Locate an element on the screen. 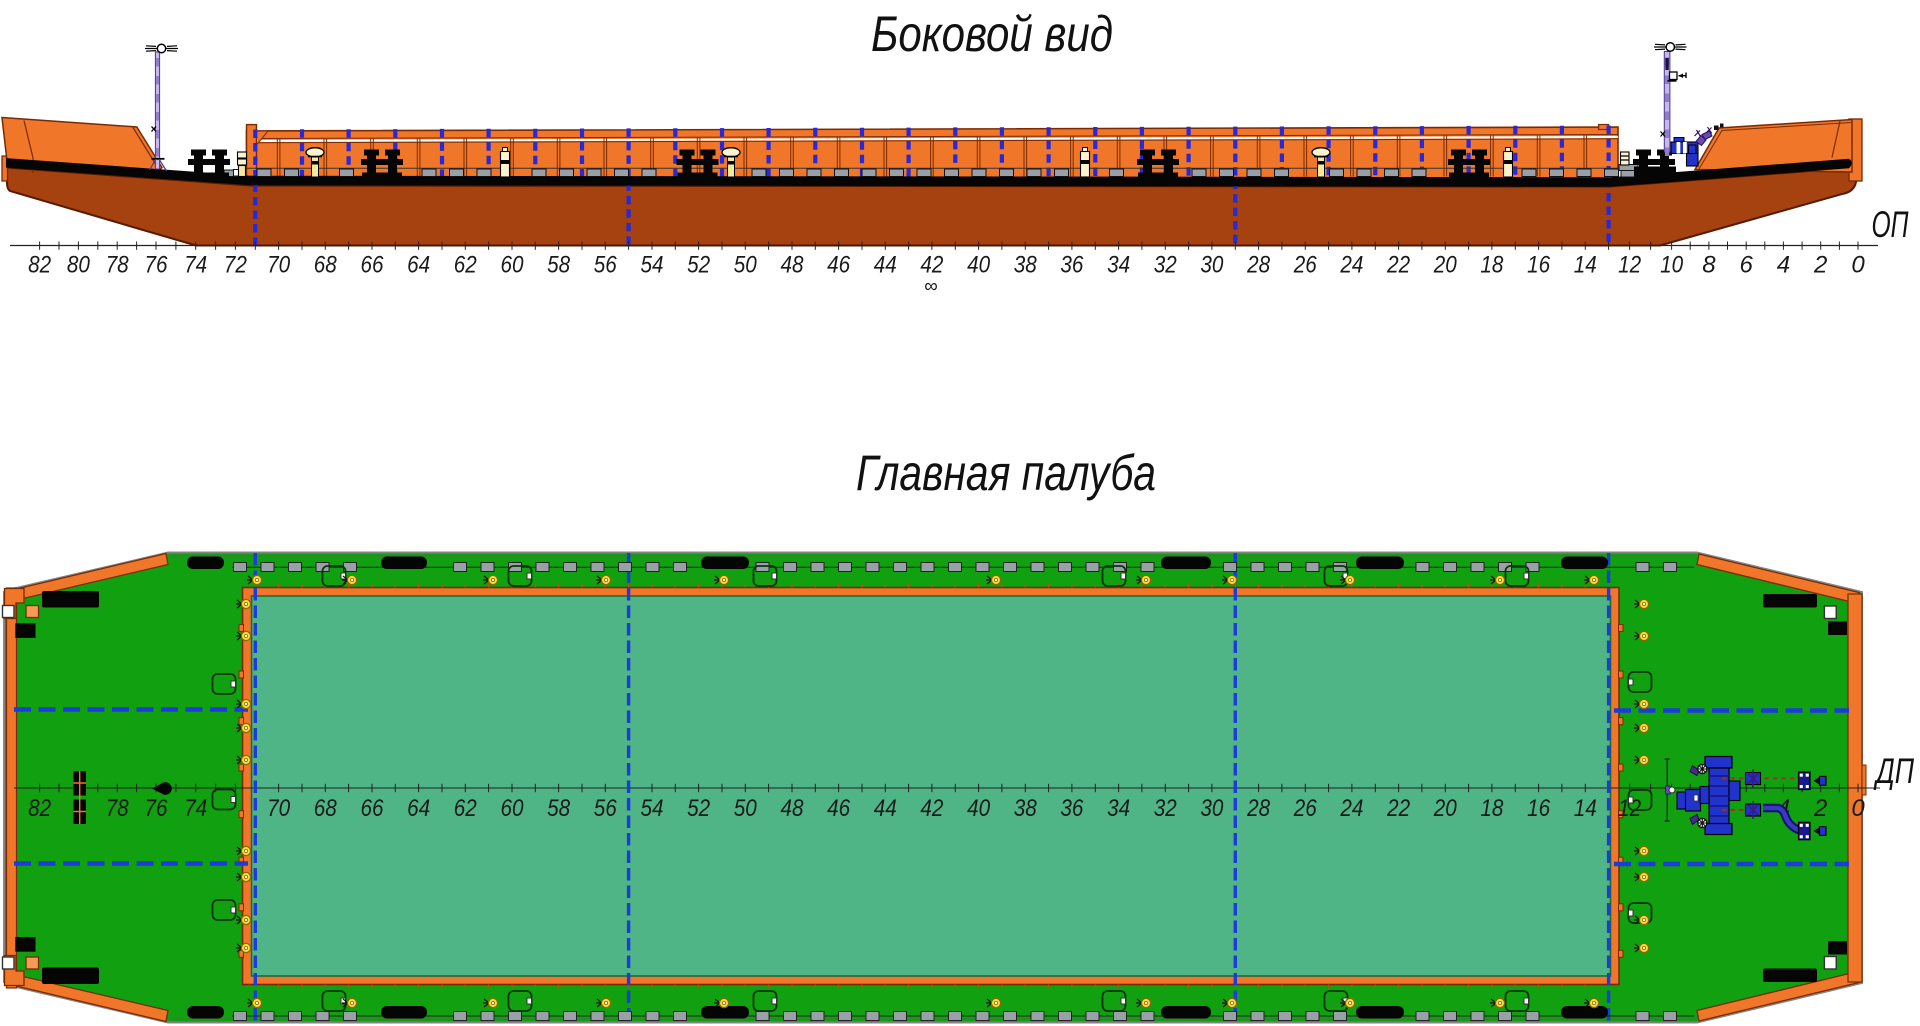 The image size is (1920, 1026). svg-text: 80 is located at coordinates (79, 265).